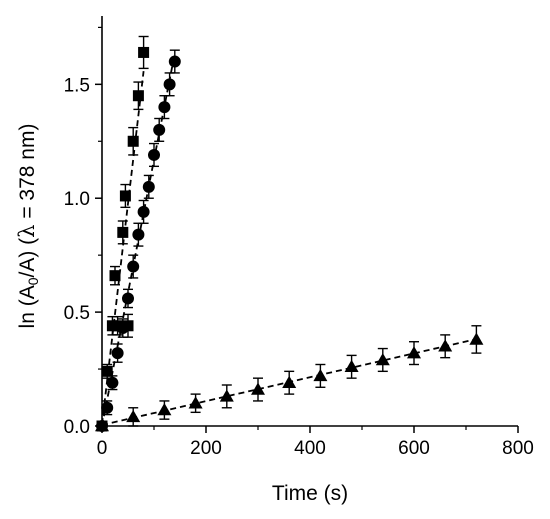 This screenshot has width=550, height=519. I want to click on x-tick-label: 800, so click(518, 448).